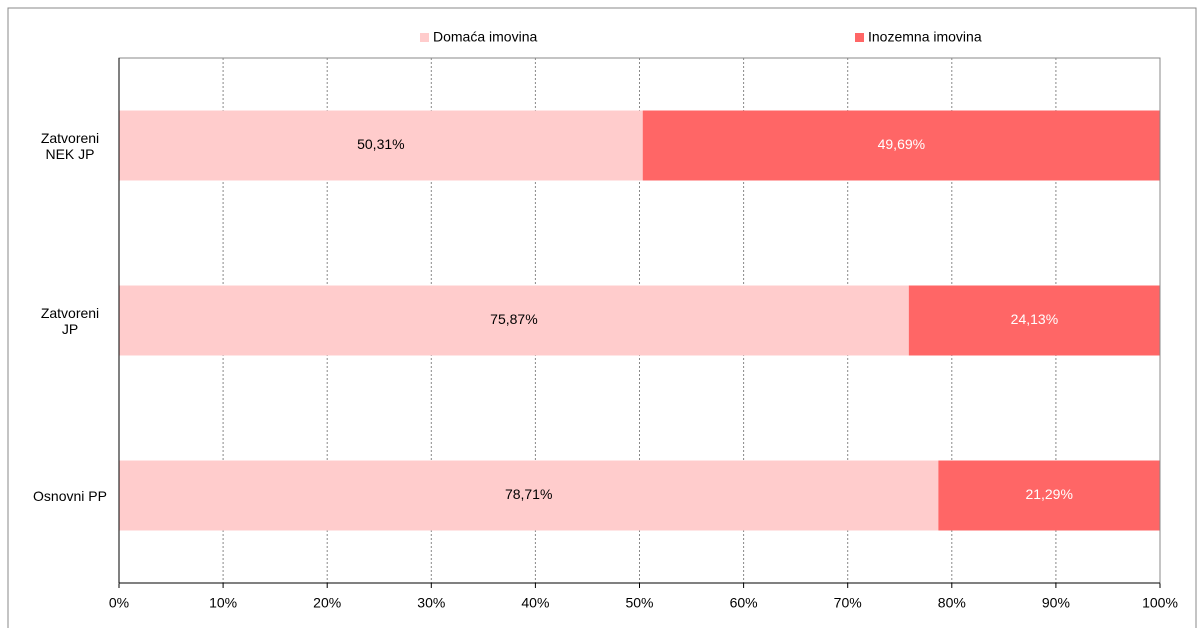 This screenshot has height=628, width=1203. What do you see at coordinates (70, 495) in the screenshot?
I see `y-tick-label: Osnovni PP` at bounding box center [70, 495].